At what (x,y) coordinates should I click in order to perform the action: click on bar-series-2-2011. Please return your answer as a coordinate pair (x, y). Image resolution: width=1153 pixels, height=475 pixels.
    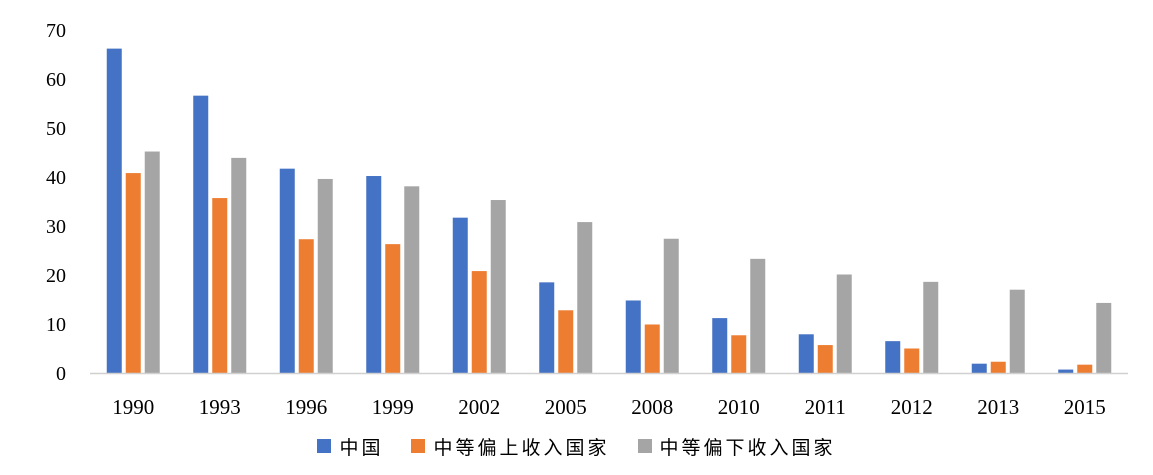
    Looking at the image, I should click on (844, 323).